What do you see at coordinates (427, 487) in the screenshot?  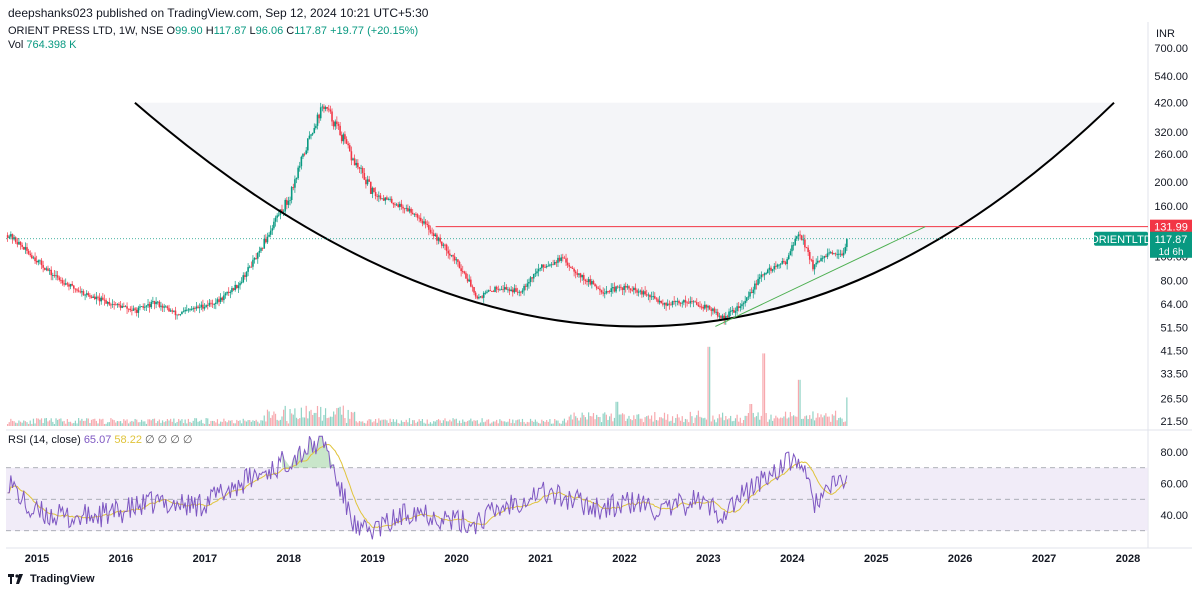 I see `rsi-line` at bounding box center [427, 487].